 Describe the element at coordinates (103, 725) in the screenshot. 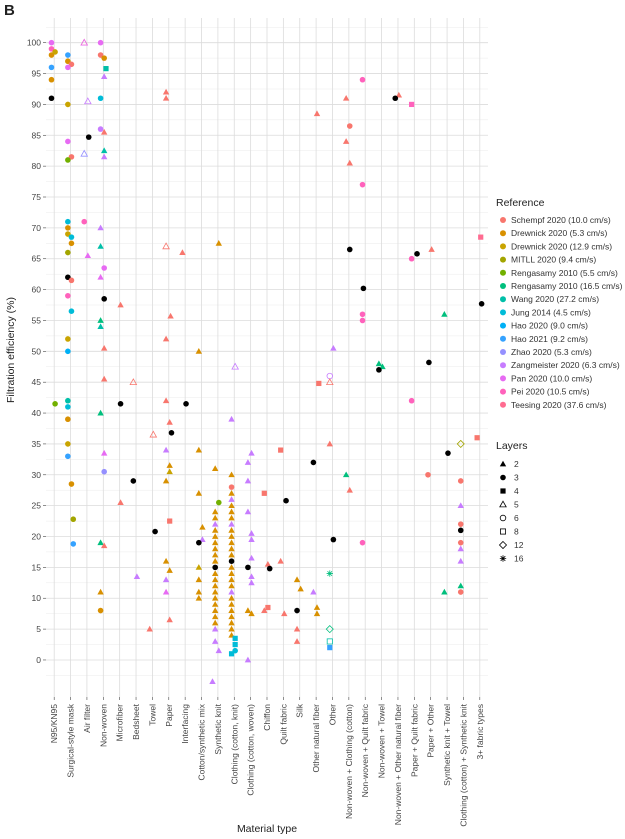

I see `x-tick-label: Non-woven` at that location.